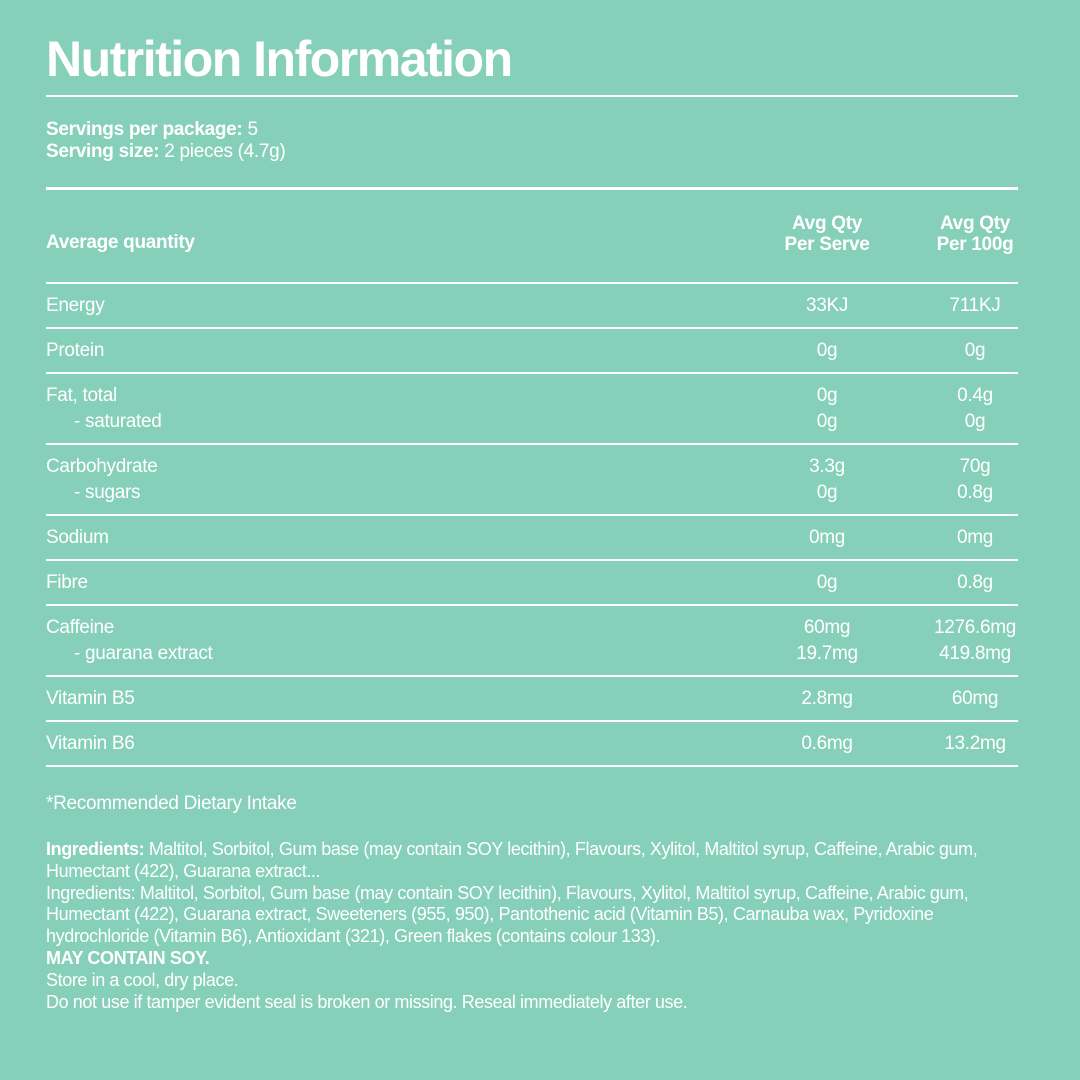 Image resolution: width=1080 pixels, height=1080 pixels. Describe the element at coordinates (827, 537) in the screenshot. I see `per-serve: 0mg` at that location.